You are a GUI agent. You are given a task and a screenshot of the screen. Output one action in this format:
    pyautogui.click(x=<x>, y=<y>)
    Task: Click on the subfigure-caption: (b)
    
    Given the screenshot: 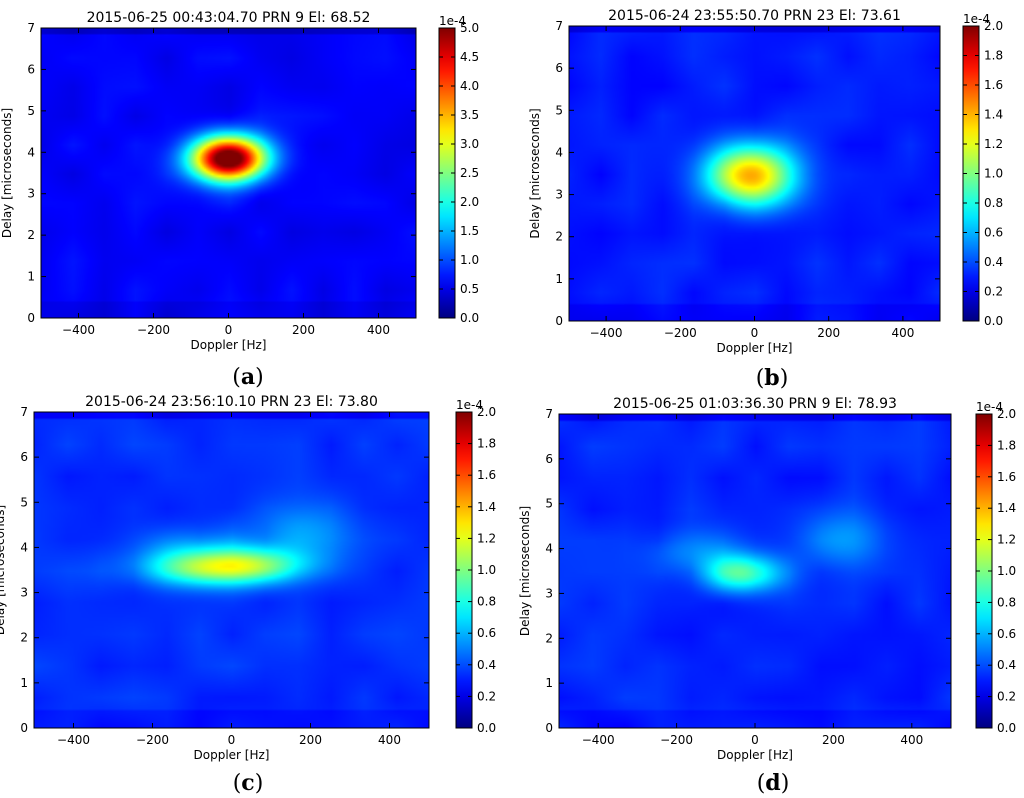 What is the action you would take?
    pyautogui.click(x=772, y=378)
    